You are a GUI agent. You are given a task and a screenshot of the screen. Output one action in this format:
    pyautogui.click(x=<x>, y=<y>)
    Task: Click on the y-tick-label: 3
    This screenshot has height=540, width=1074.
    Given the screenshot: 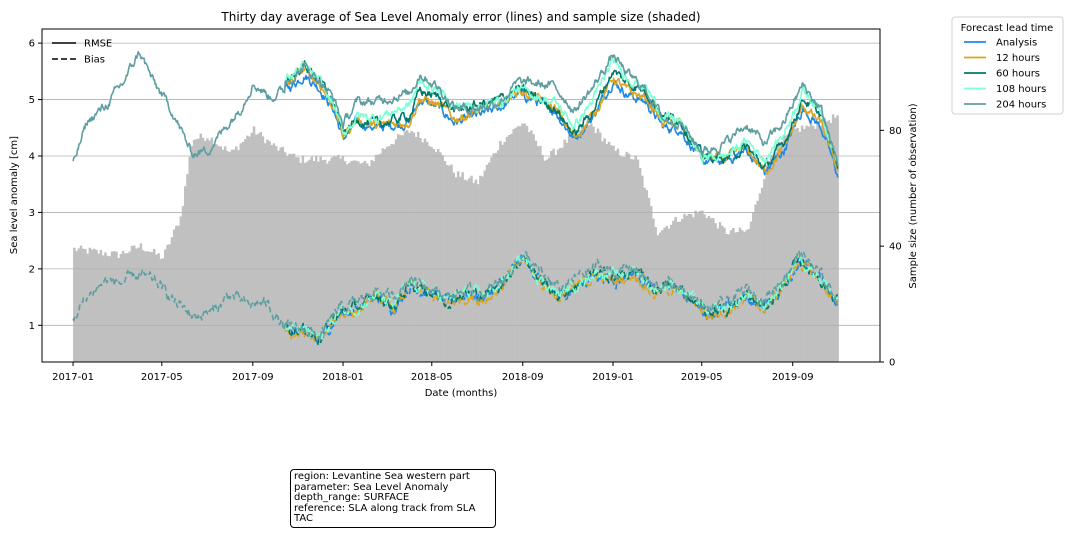 What is the action you would take?
    pyautogui.click(x=32, y=213)
    